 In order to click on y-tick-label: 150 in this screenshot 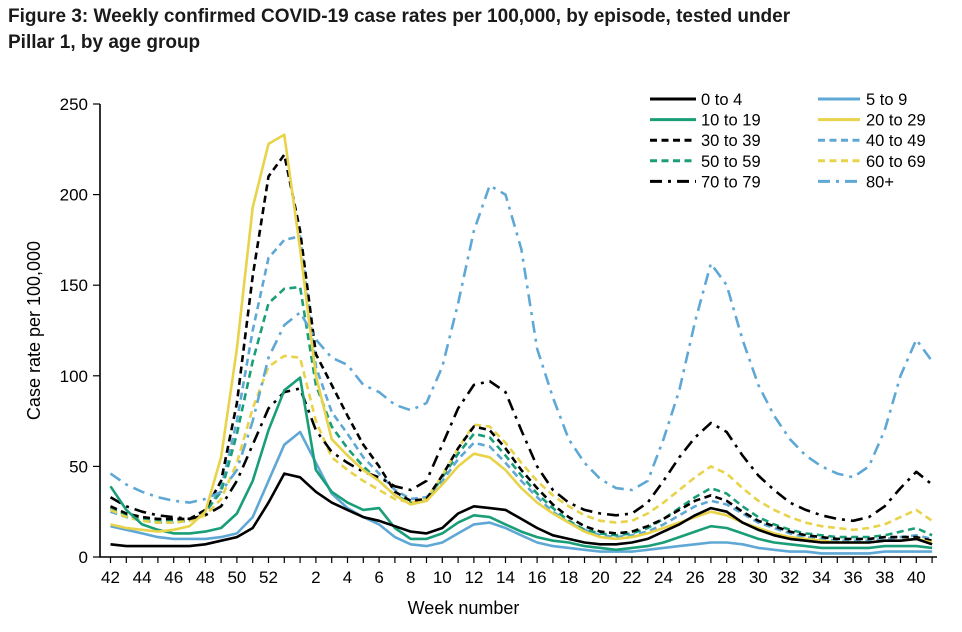, I will do `click(74, 285)`.